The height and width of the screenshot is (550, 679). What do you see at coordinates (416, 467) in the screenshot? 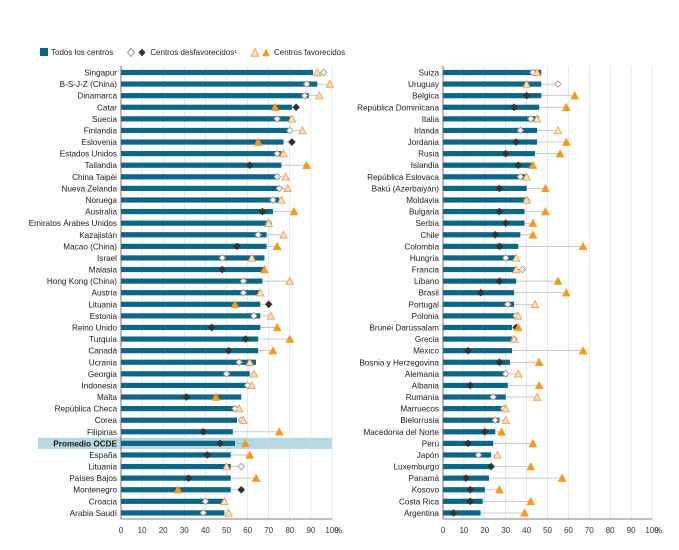
I see `category-label: Luxemburgo` at bounding box center [416, 467].